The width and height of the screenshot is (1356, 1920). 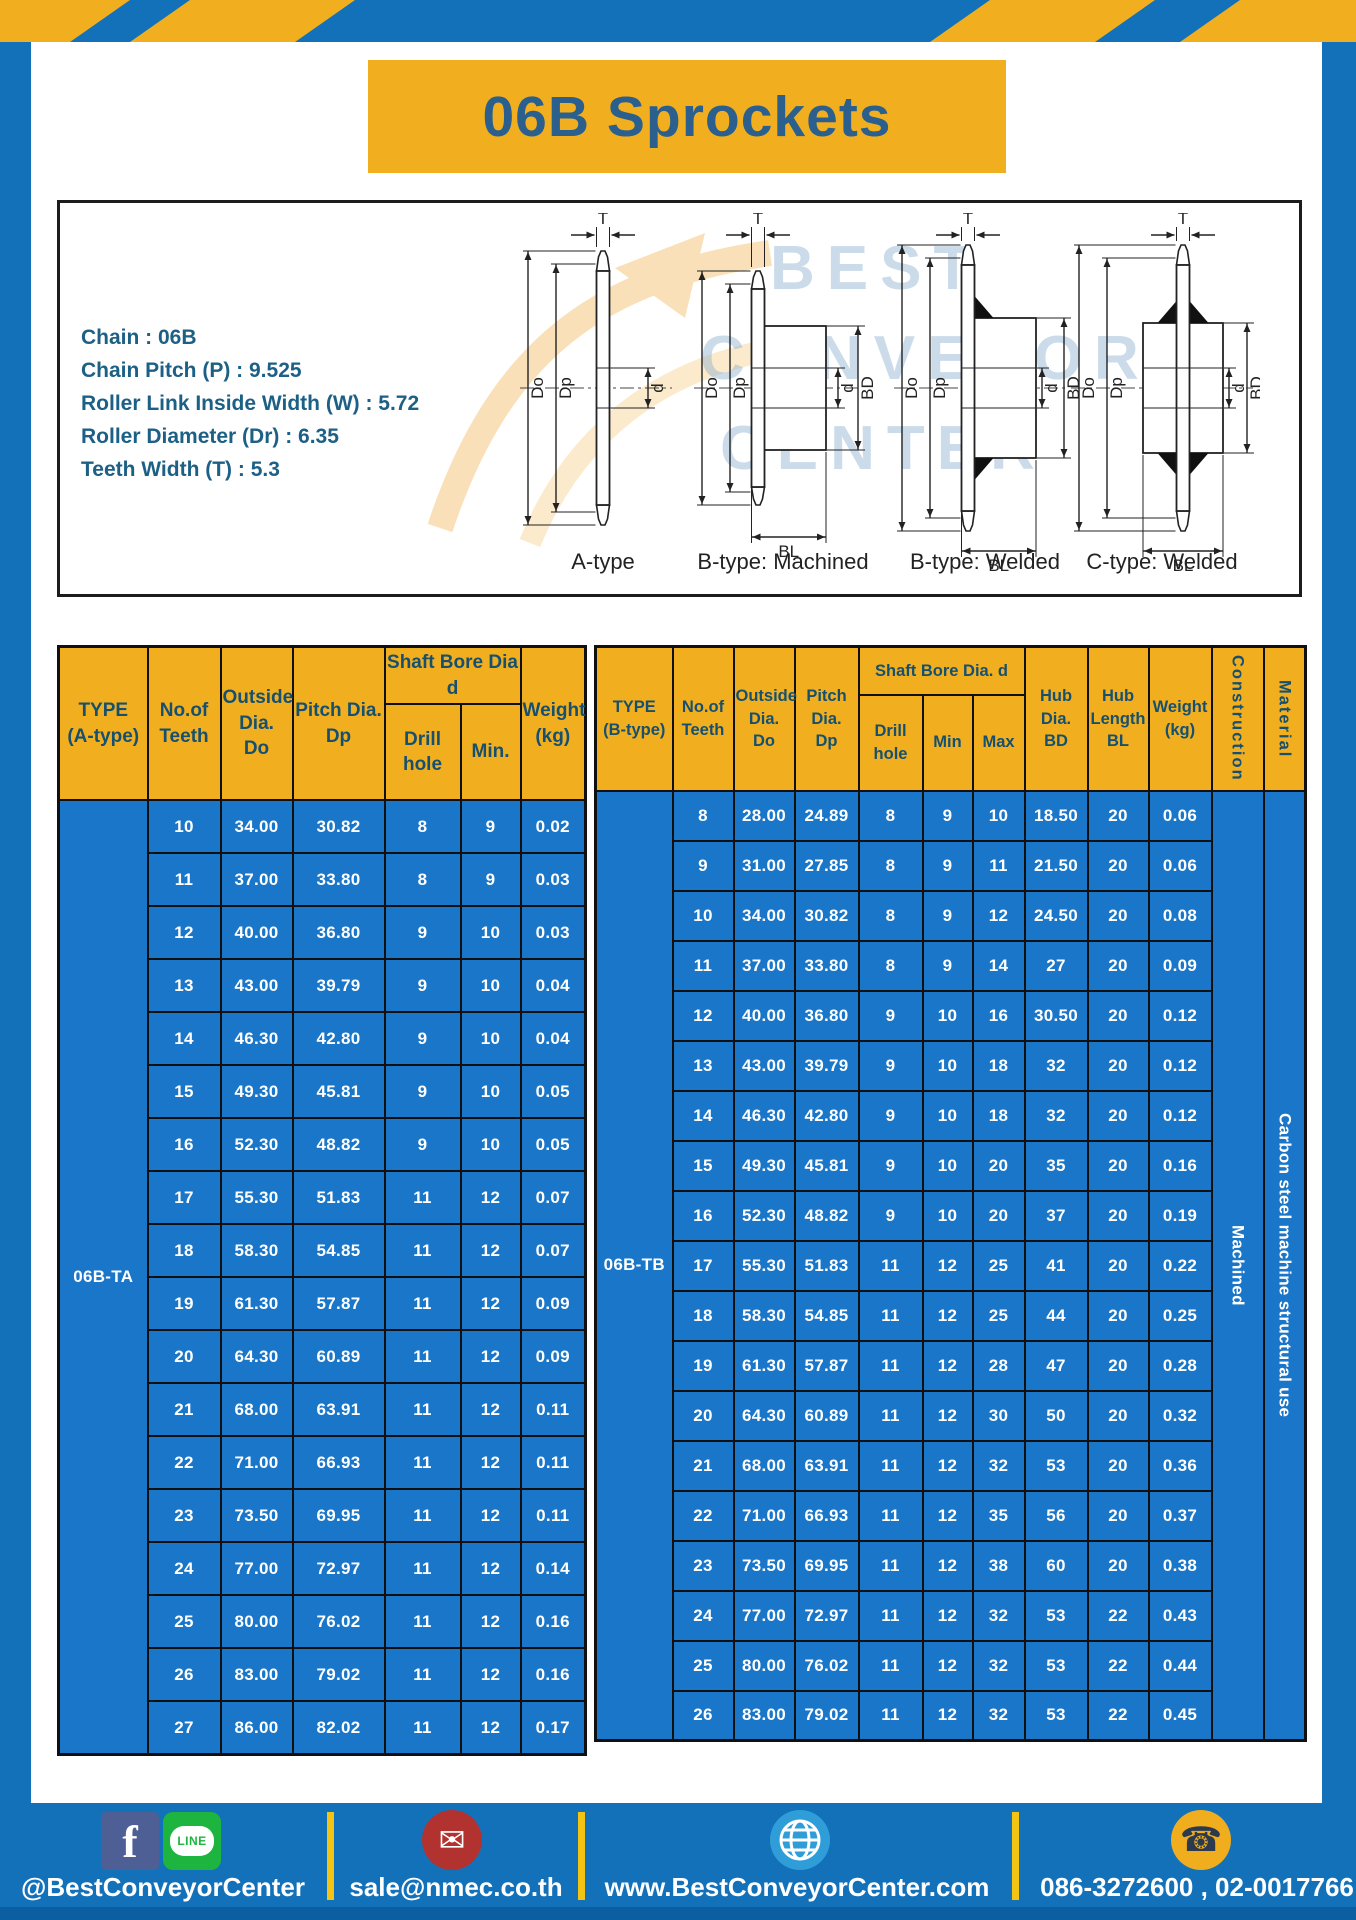 What do you see at coordinates (130, 1841) in the screenshot?
I see `facebook-icon: f` at bounding box center [130, 1841].